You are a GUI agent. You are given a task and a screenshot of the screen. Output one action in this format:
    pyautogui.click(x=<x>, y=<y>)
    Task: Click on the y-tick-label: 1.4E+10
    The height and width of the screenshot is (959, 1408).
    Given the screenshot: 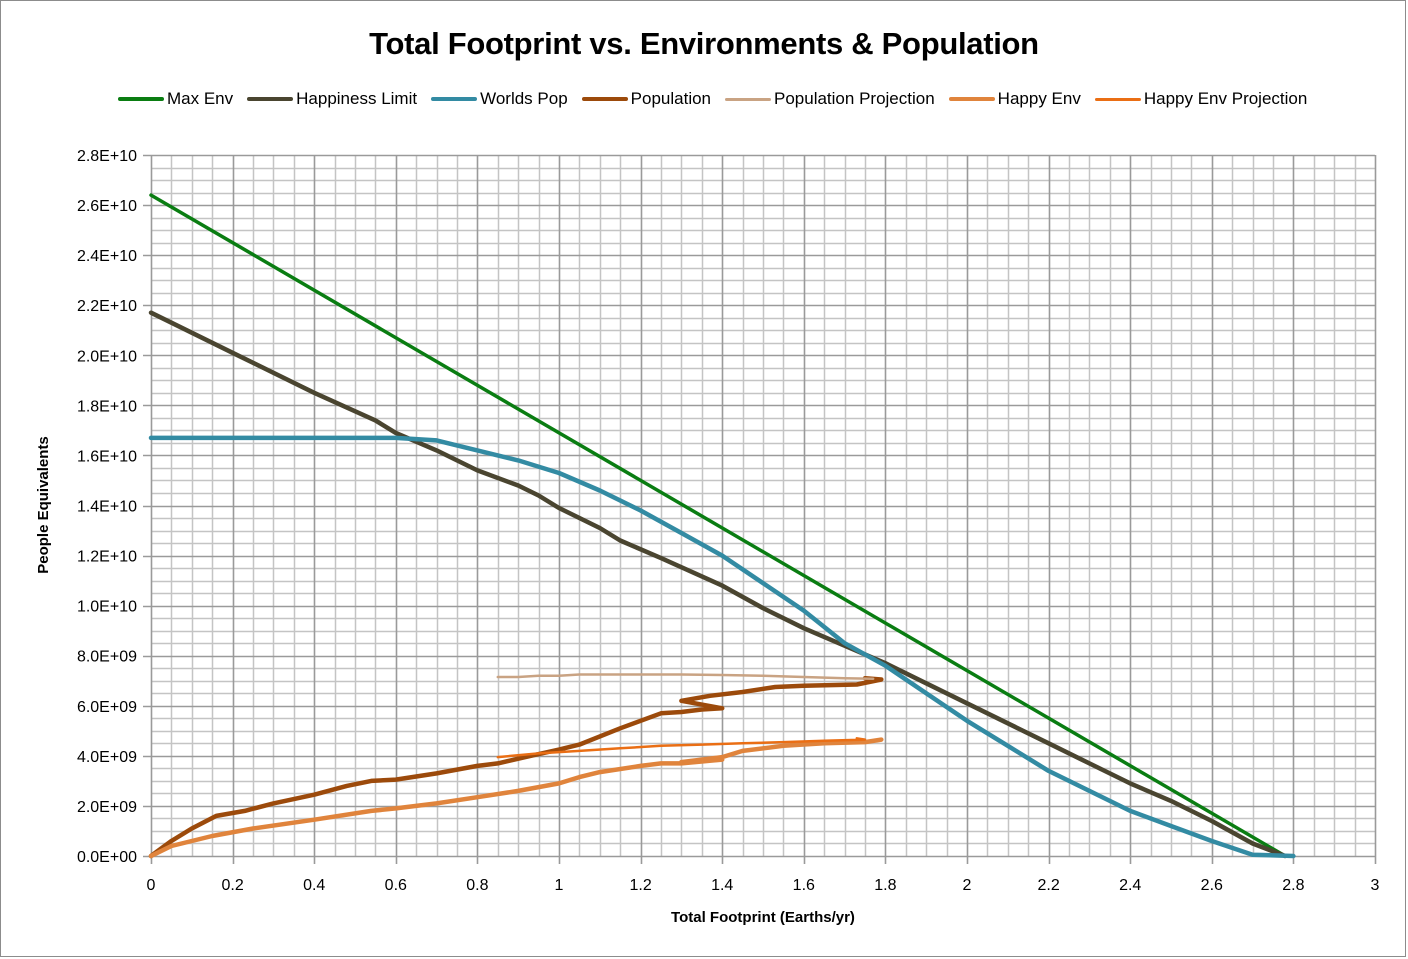 What is the action you would take?
    pyautogui.click(x=107, y=507)
    